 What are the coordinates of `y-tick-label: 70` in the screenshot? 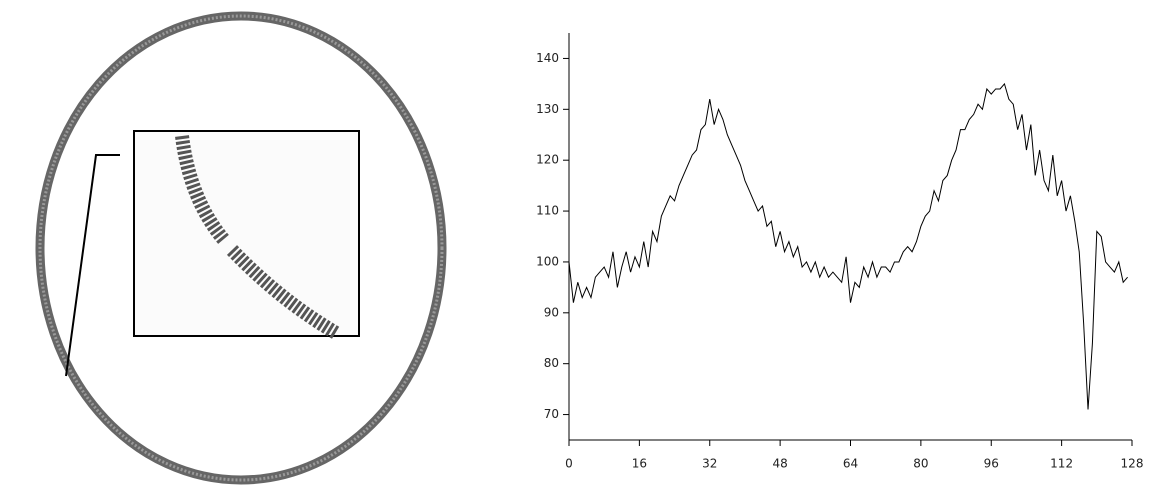 It's located at (551, 414).